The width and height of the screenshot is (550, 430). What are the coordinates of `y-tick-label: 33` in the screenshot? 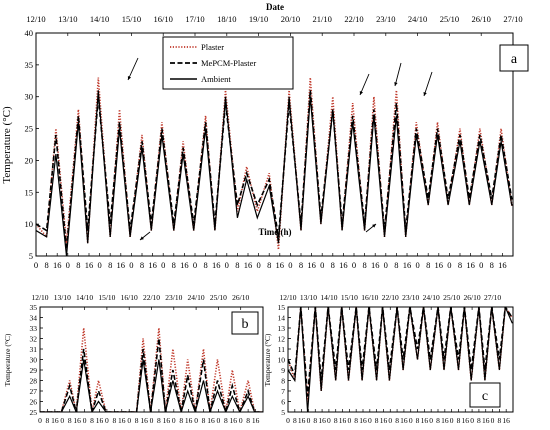 It's located at (34, 328).